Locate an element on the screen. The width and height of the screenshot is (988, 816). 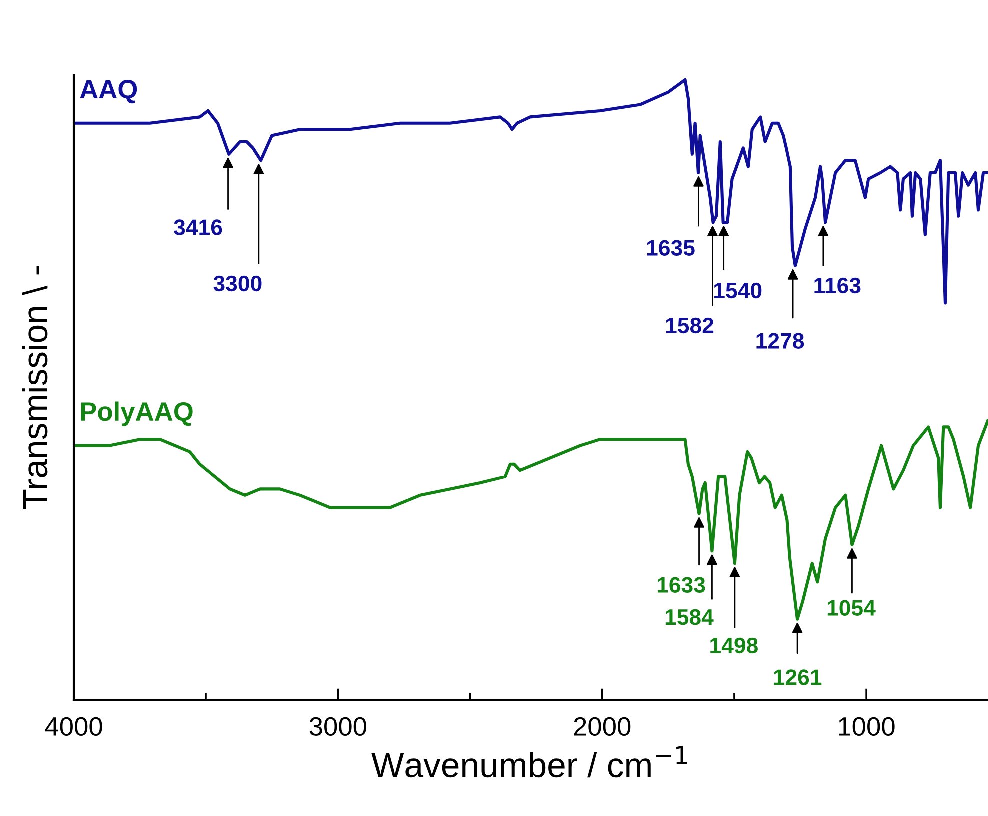
x-tick-label: 1000 is located at coordinates (867, 726).